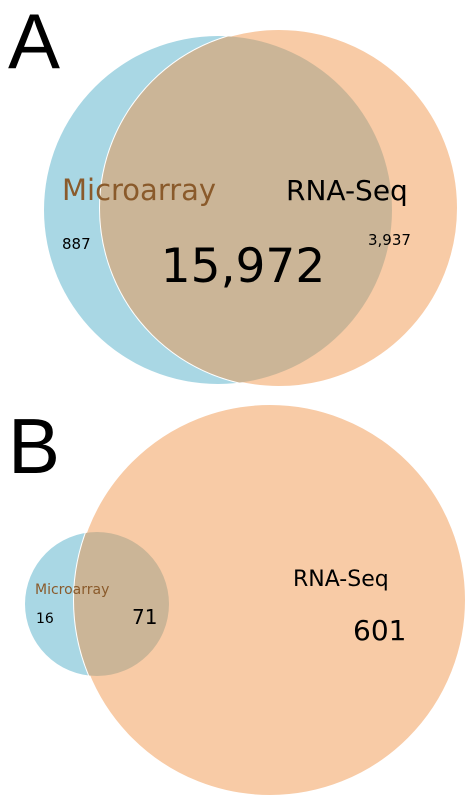 This screenshot has width=474, height=801. I want to click on overlap-count-a: 15,972, so click(243, 266).